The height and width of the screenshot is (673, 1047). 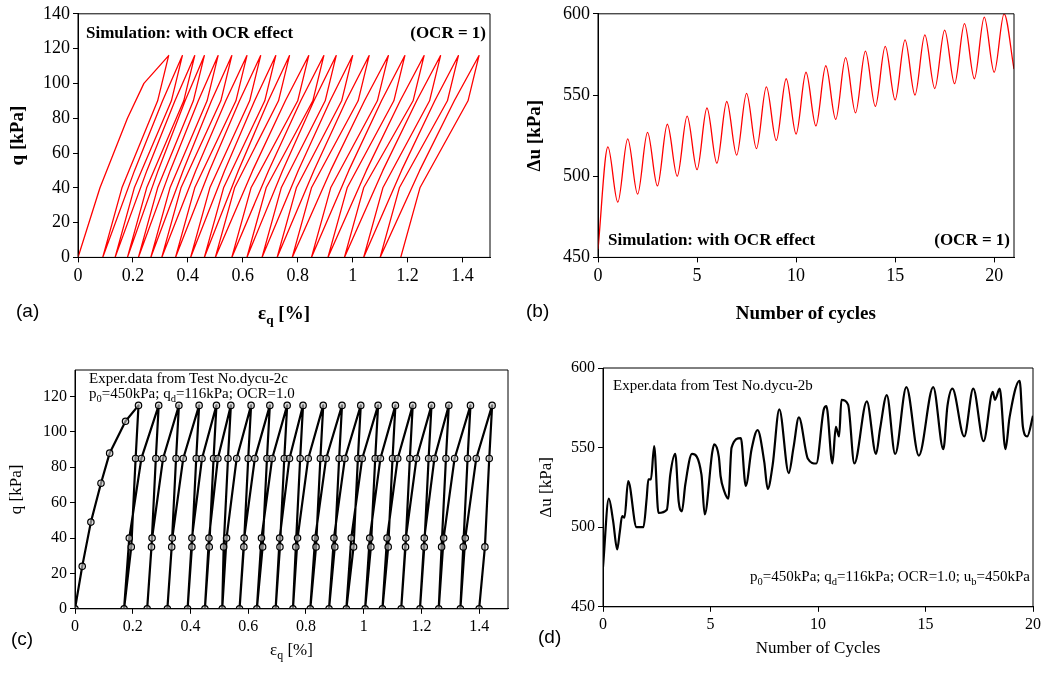 I want to click on text: (a), so click(x=28, y=311).